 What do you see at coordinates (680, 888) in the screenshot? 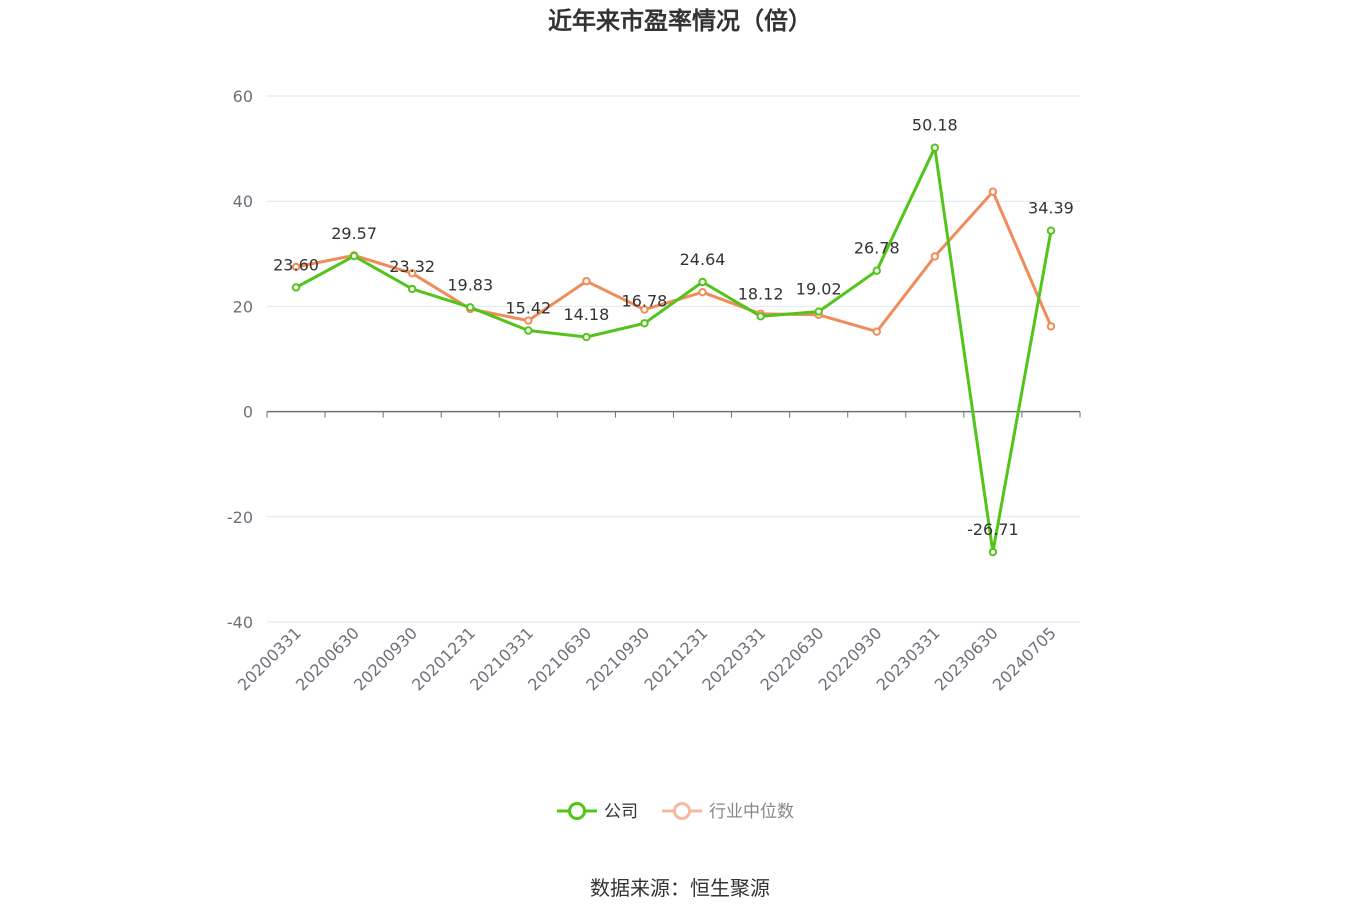
I see `data-source: 数据来源：恒生聚源` at bounding box center [680, 888].